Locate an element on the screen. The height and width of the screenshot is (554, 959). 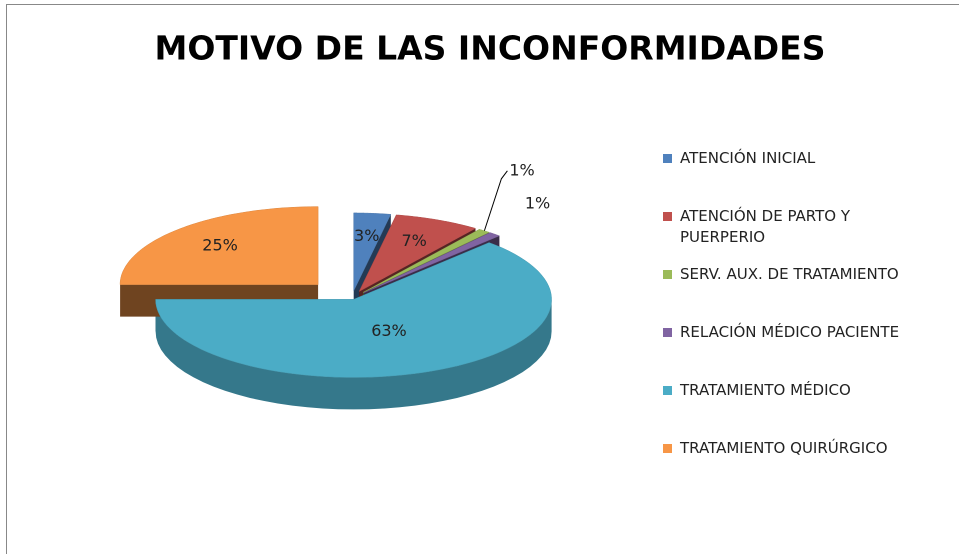
pie-tops is located at coordinates (335, 292).